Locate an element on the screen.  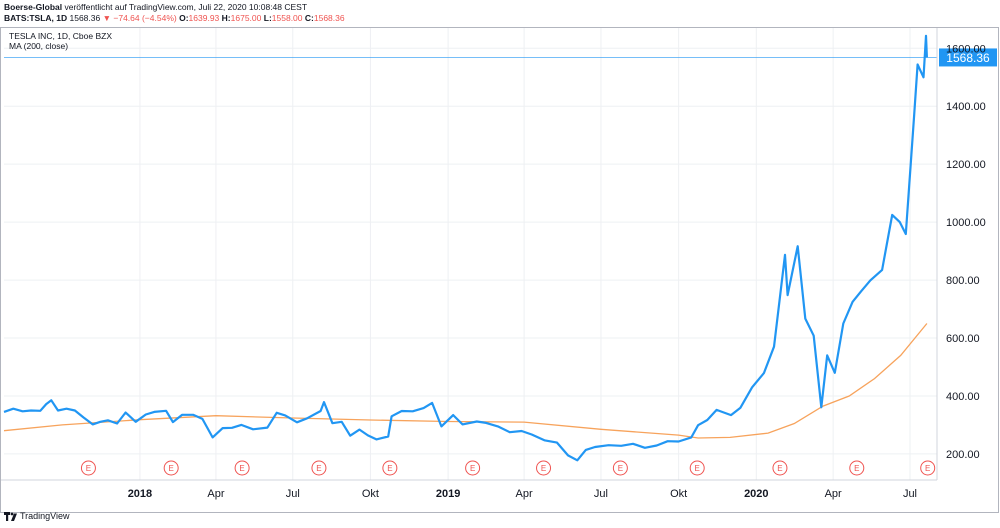
open-value: 1639.93 is located at coordinates (204, 18).